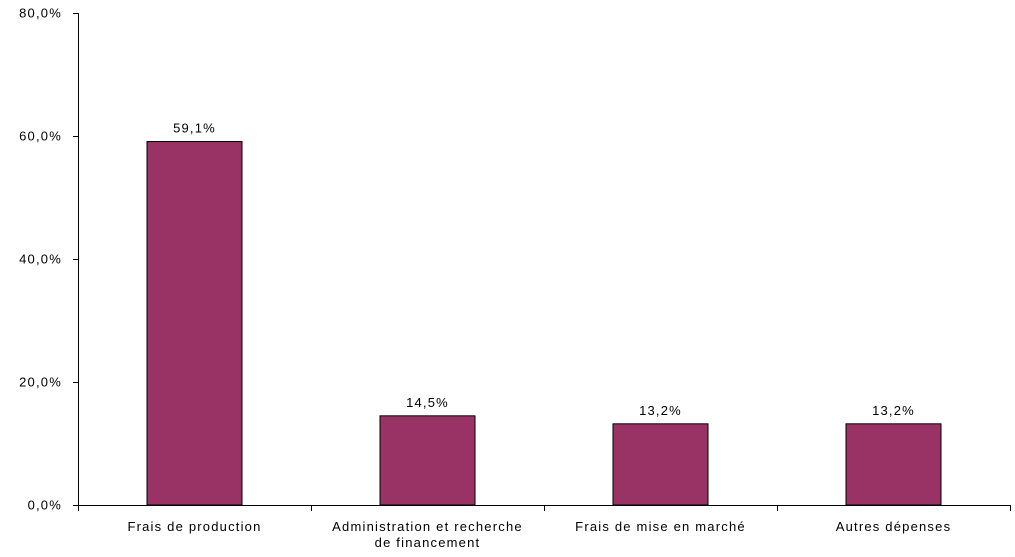 This screenshot has height=557, width=1015. Describe the element at coordinates (894, 526) in the screenshot. I see `x-tick-label: Autres dépenses` at that location.